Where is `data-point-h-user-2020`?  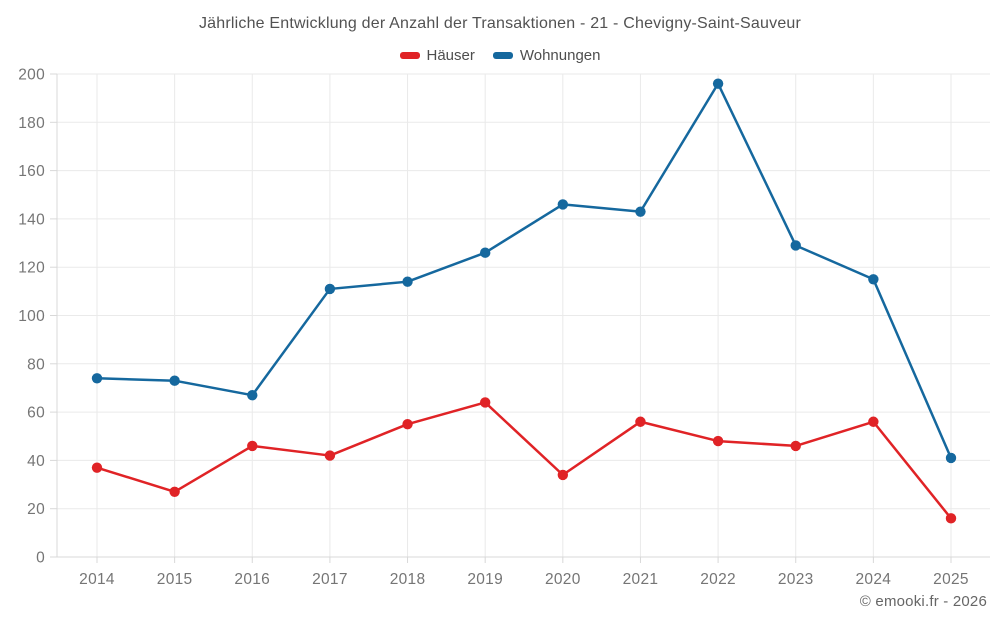 data-point-h-user-2020 is located at coordinates (563, 475).